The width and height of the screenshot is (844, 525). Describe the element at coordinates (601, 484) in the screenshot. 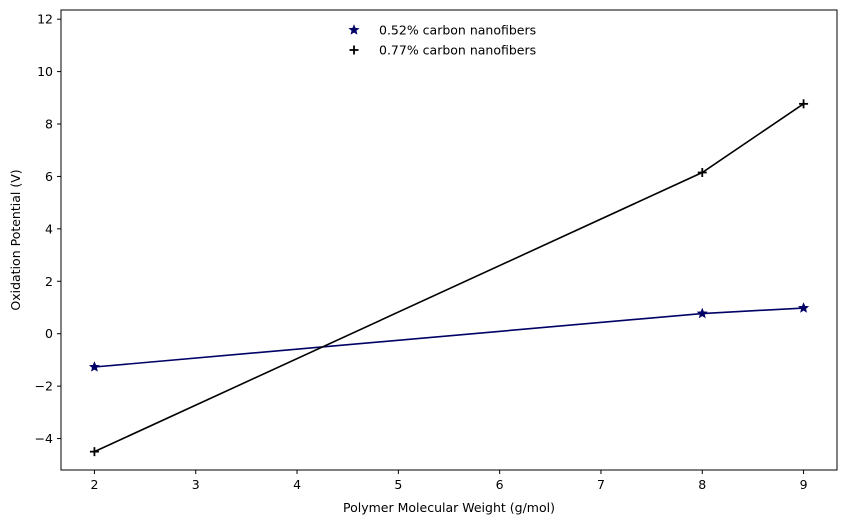

I see `x-tick-label: 7` at that location.